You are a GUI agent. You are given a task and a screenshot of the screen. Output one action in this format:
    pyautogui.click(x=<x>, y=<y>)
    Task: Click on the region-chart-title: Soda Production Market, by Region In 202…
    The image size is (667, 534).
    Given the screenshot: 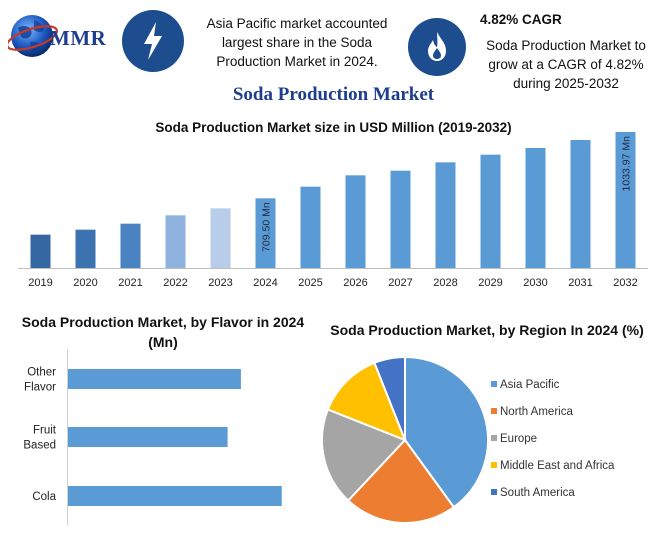 What is the action you would take?
    pyautogui.click(x=487, y=330)
    